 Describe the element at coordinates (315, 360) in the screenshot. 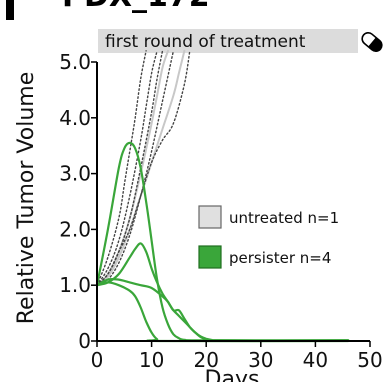

I see `x-tick-label: 40` at that location.